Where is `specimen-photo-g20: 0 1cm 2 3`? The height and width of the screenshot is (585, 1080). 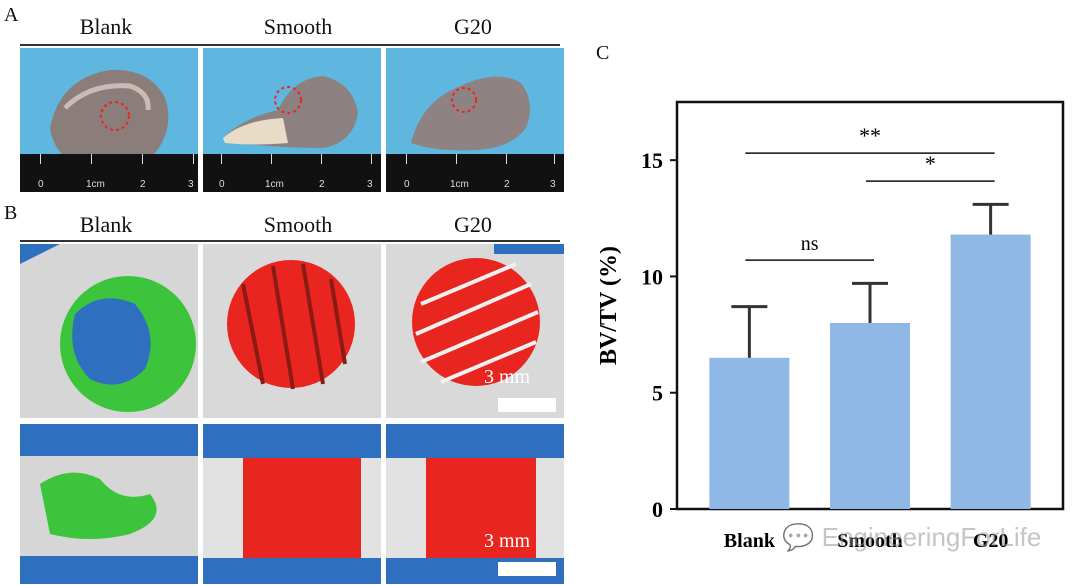 specimen-photo-g20: 0 1cm 2 3 is located at coordinates (475, 120).